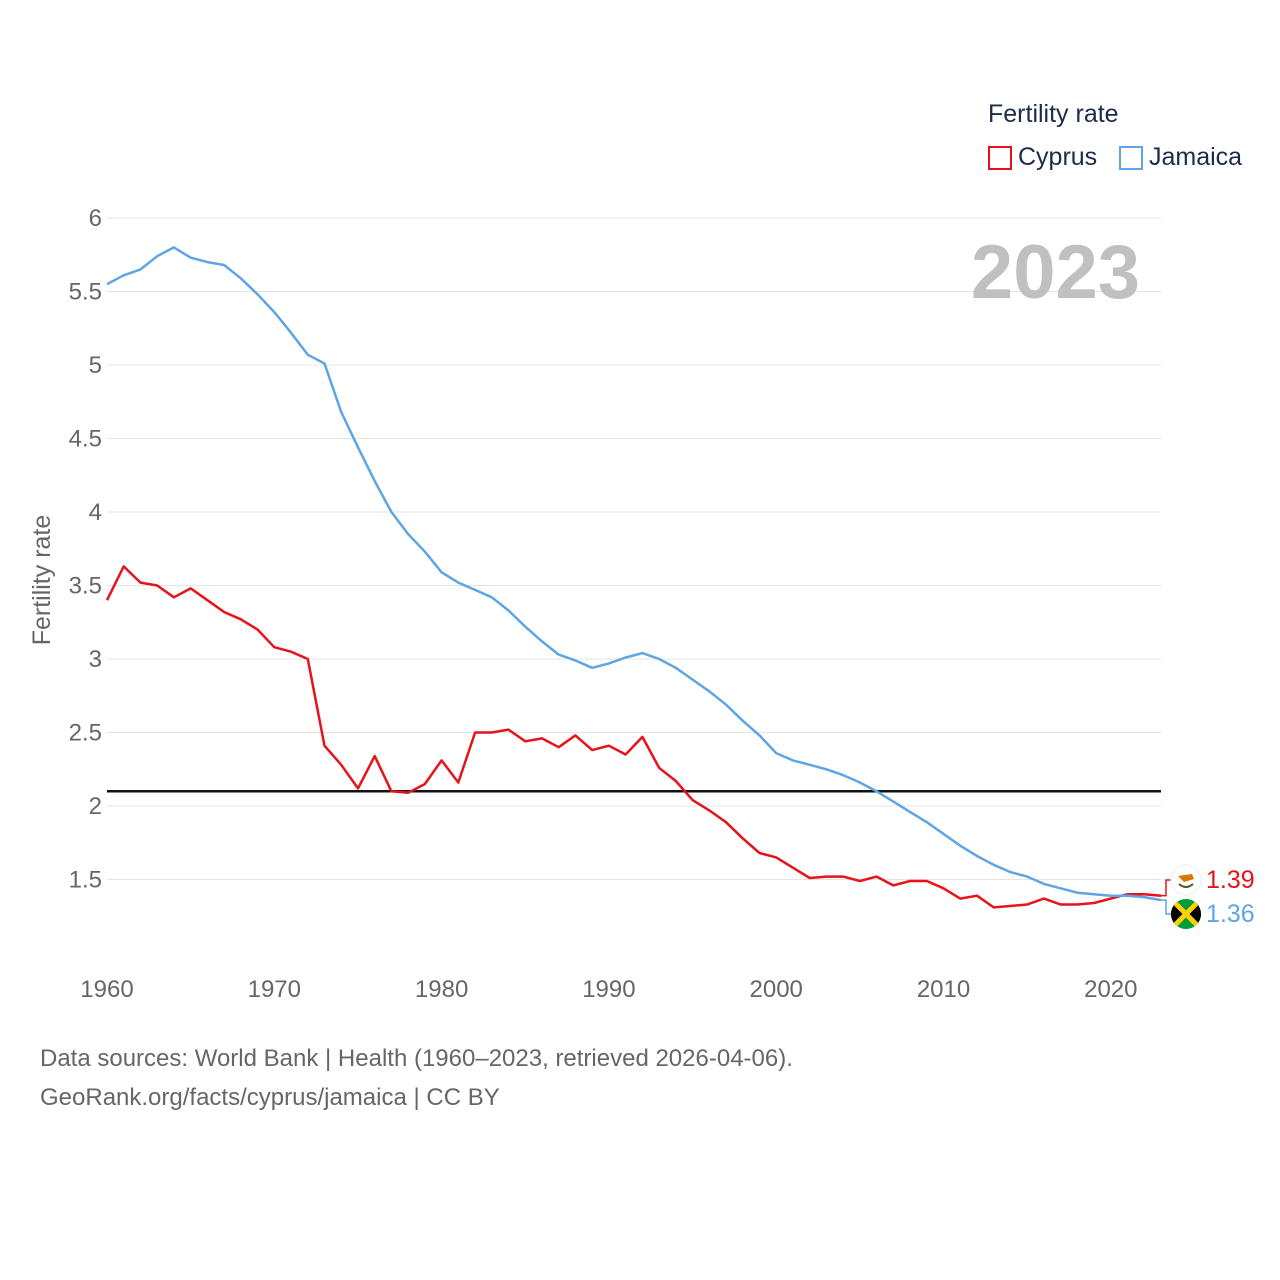 This screenshot has height=1280, width=1280. I want to click on x-tick-labels: 1960 1970 1980 1990 2000 2010 2020, so click(608, 989).